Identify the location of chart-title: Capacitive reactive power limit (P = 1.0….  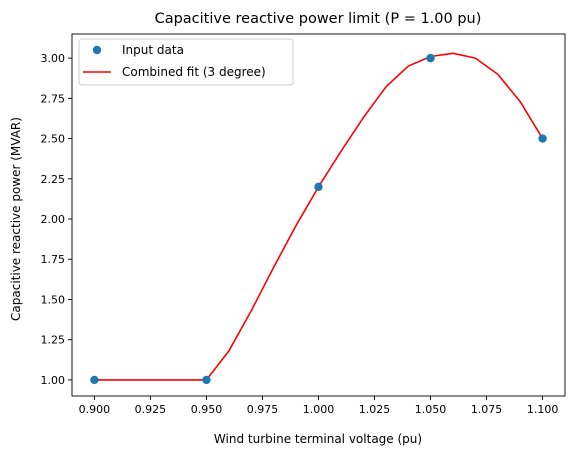
(318, 19).